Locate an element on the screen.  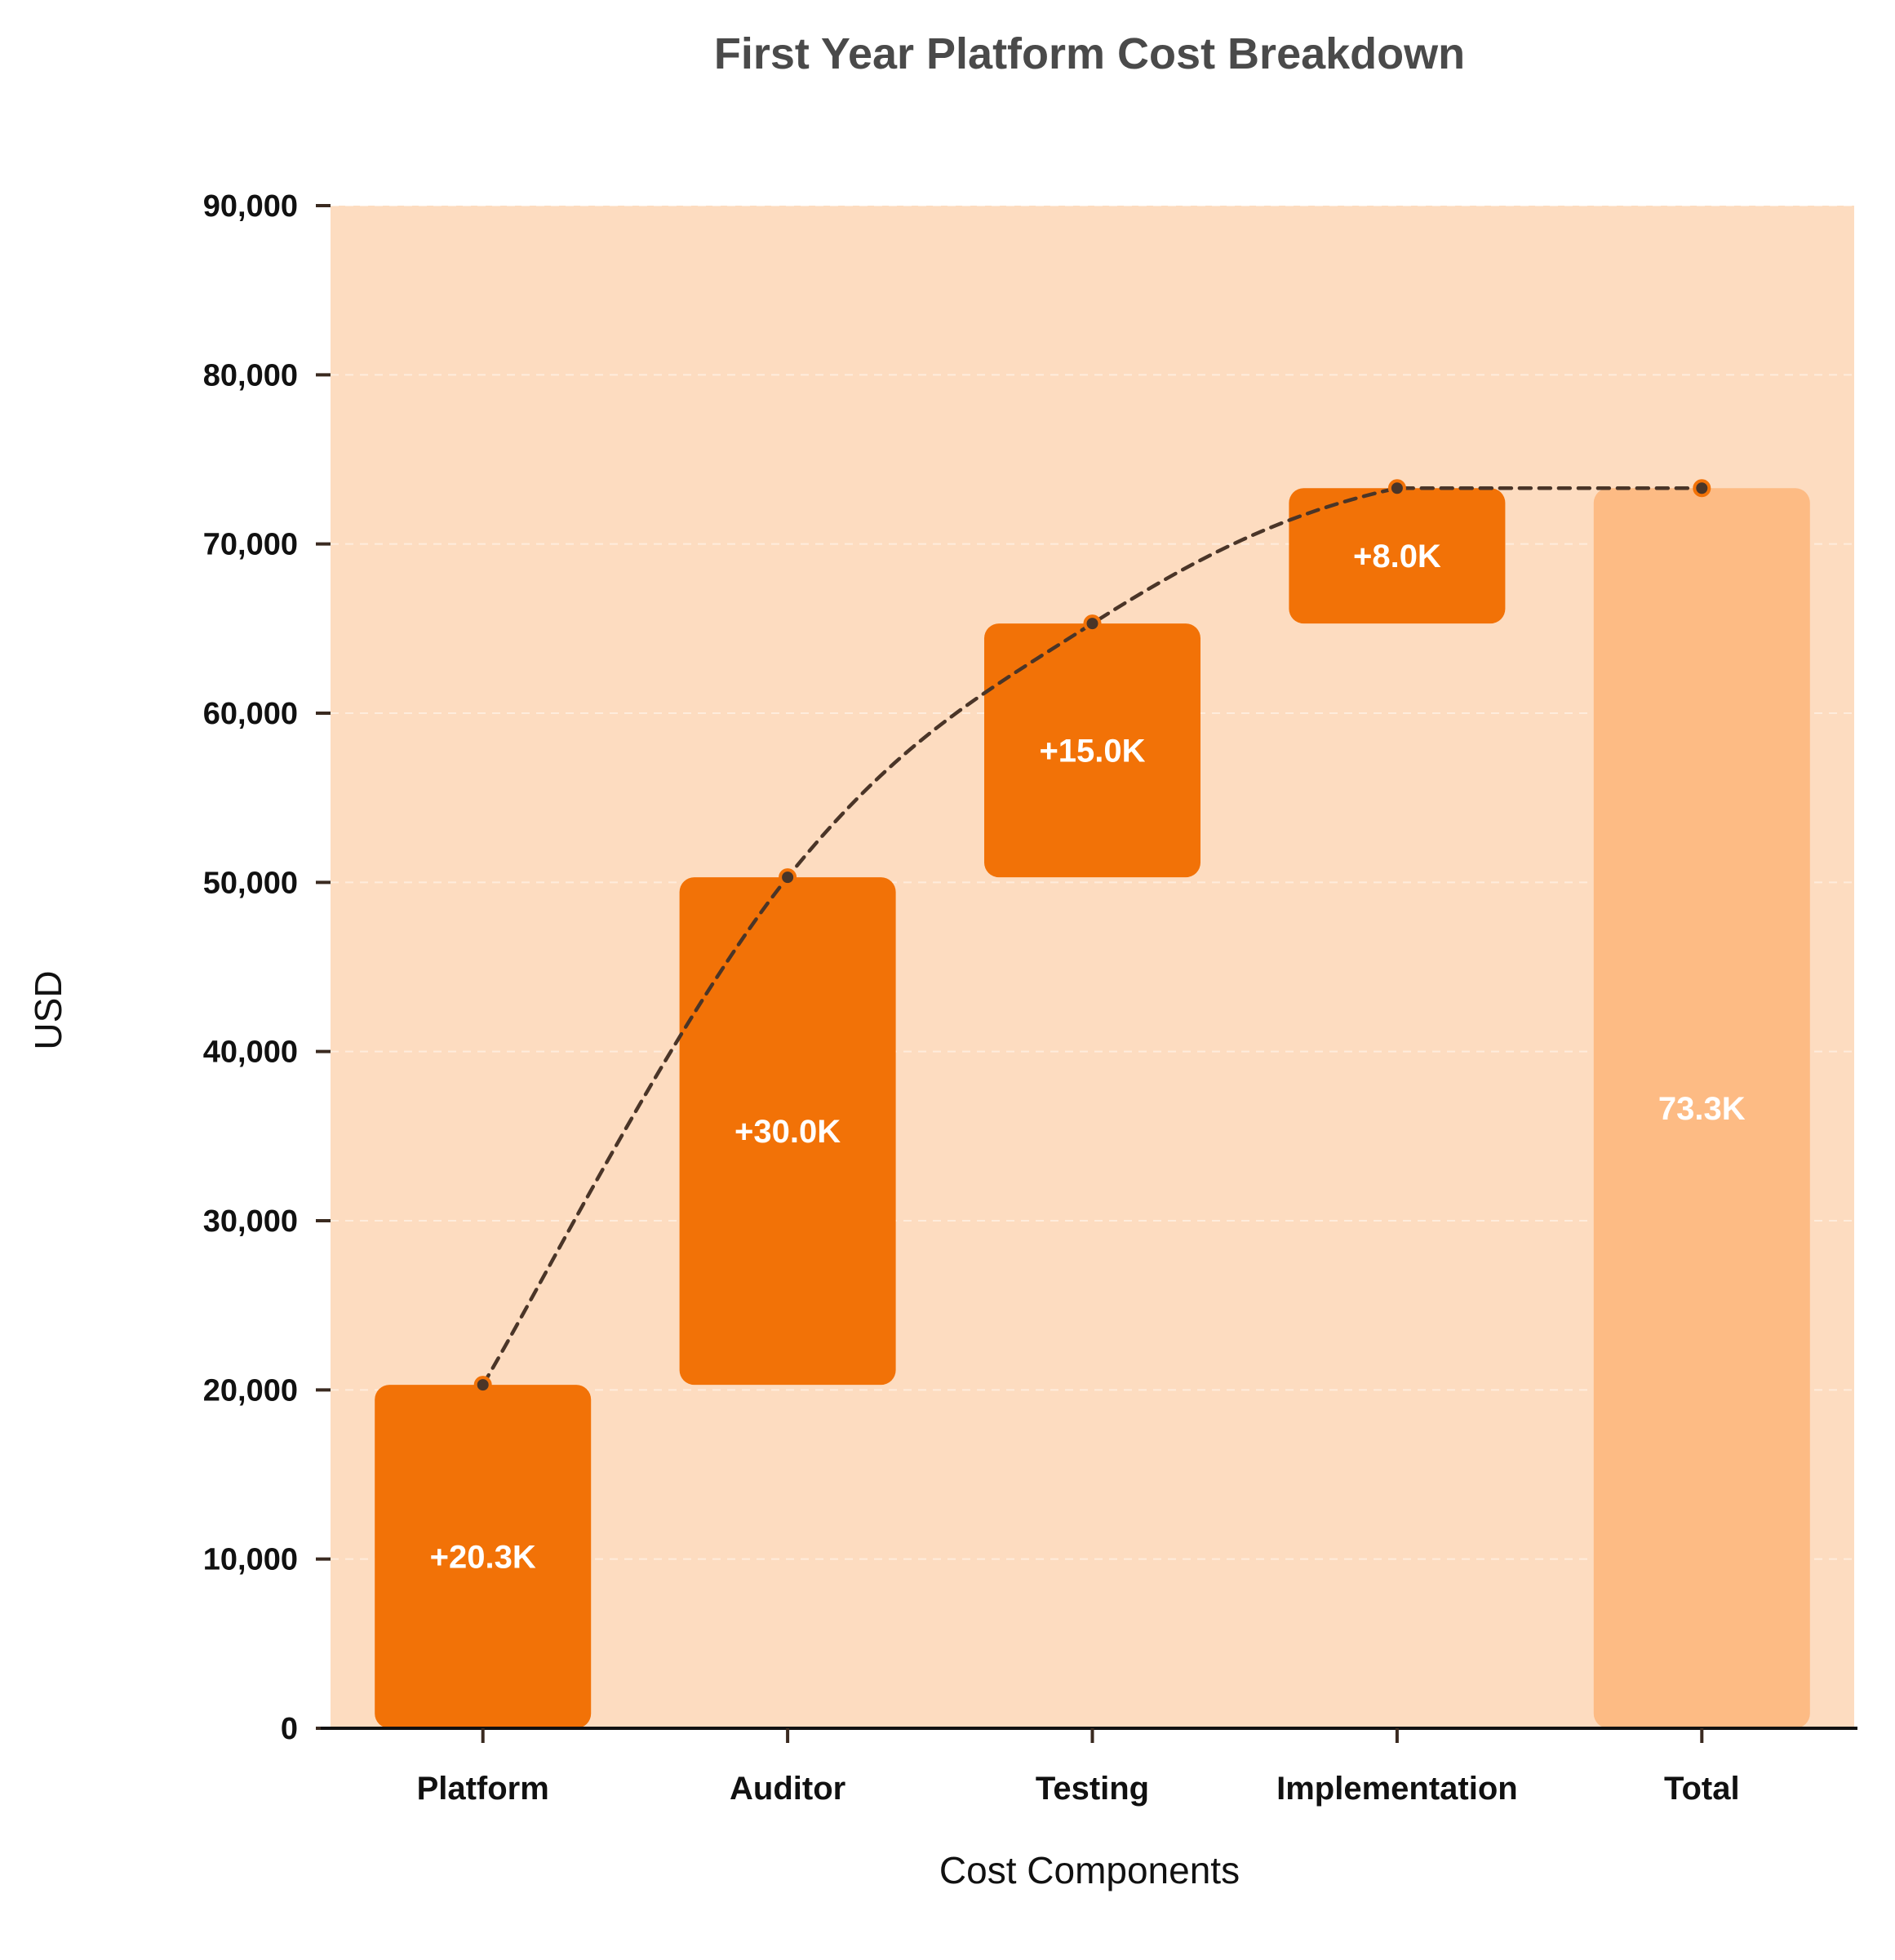
x-tick-label: Auditor is located at coordinates (787, 1789).